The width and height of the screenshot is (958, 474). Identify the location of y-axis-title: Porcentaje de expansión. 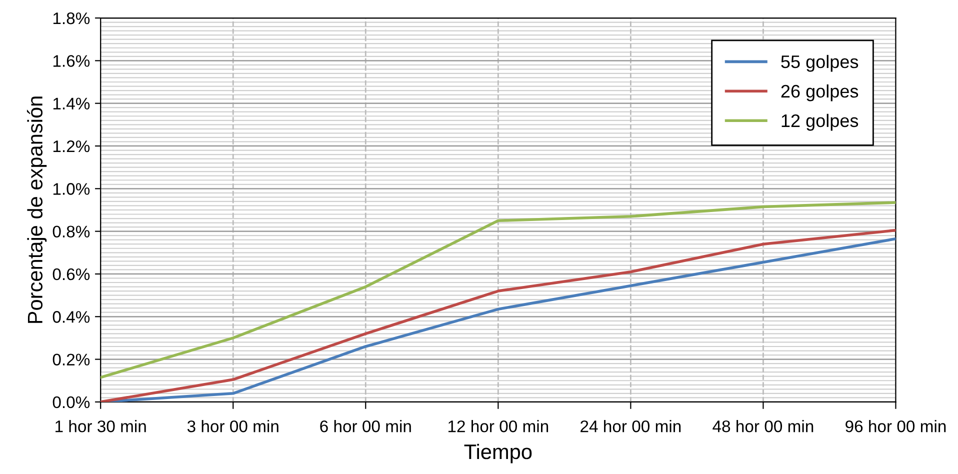
(36, 209).